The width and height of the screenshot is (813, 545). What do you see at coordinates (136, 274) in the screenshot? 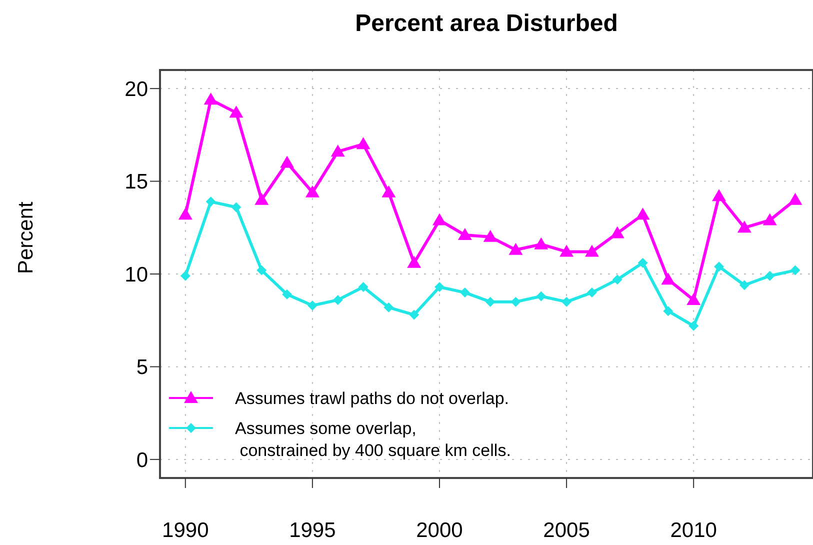
I see `y-tick-label: 10` at bounding box center [136, 274].